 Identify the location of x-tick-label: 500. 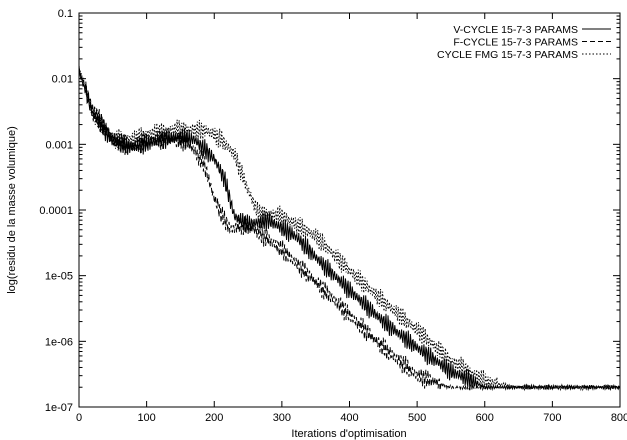
(417, 418).